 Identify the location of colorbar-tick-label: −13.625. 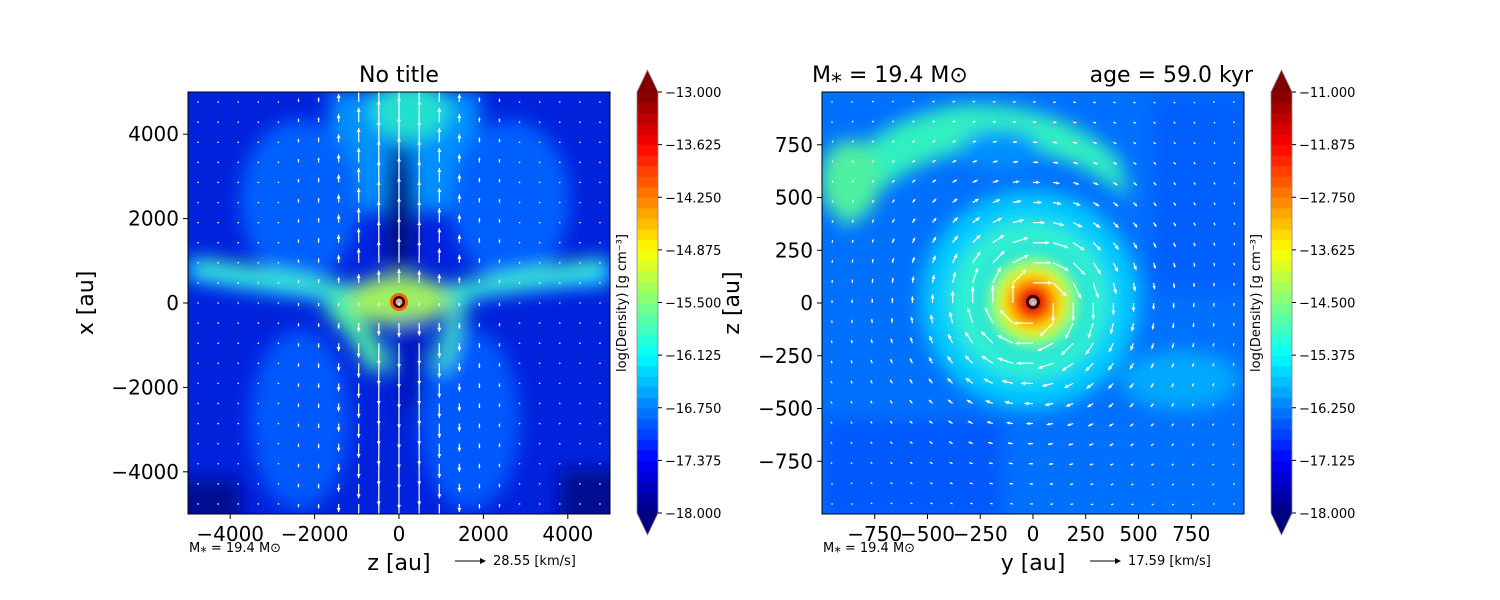
(1327, 251).